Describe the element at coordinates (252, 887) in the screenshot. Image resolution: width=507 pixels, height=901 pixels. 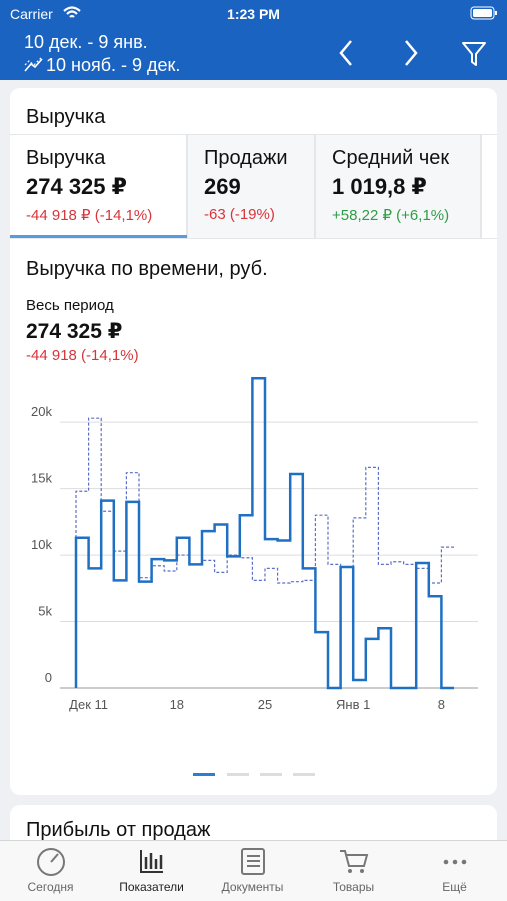
I see `tab-label: Документы` at that location.